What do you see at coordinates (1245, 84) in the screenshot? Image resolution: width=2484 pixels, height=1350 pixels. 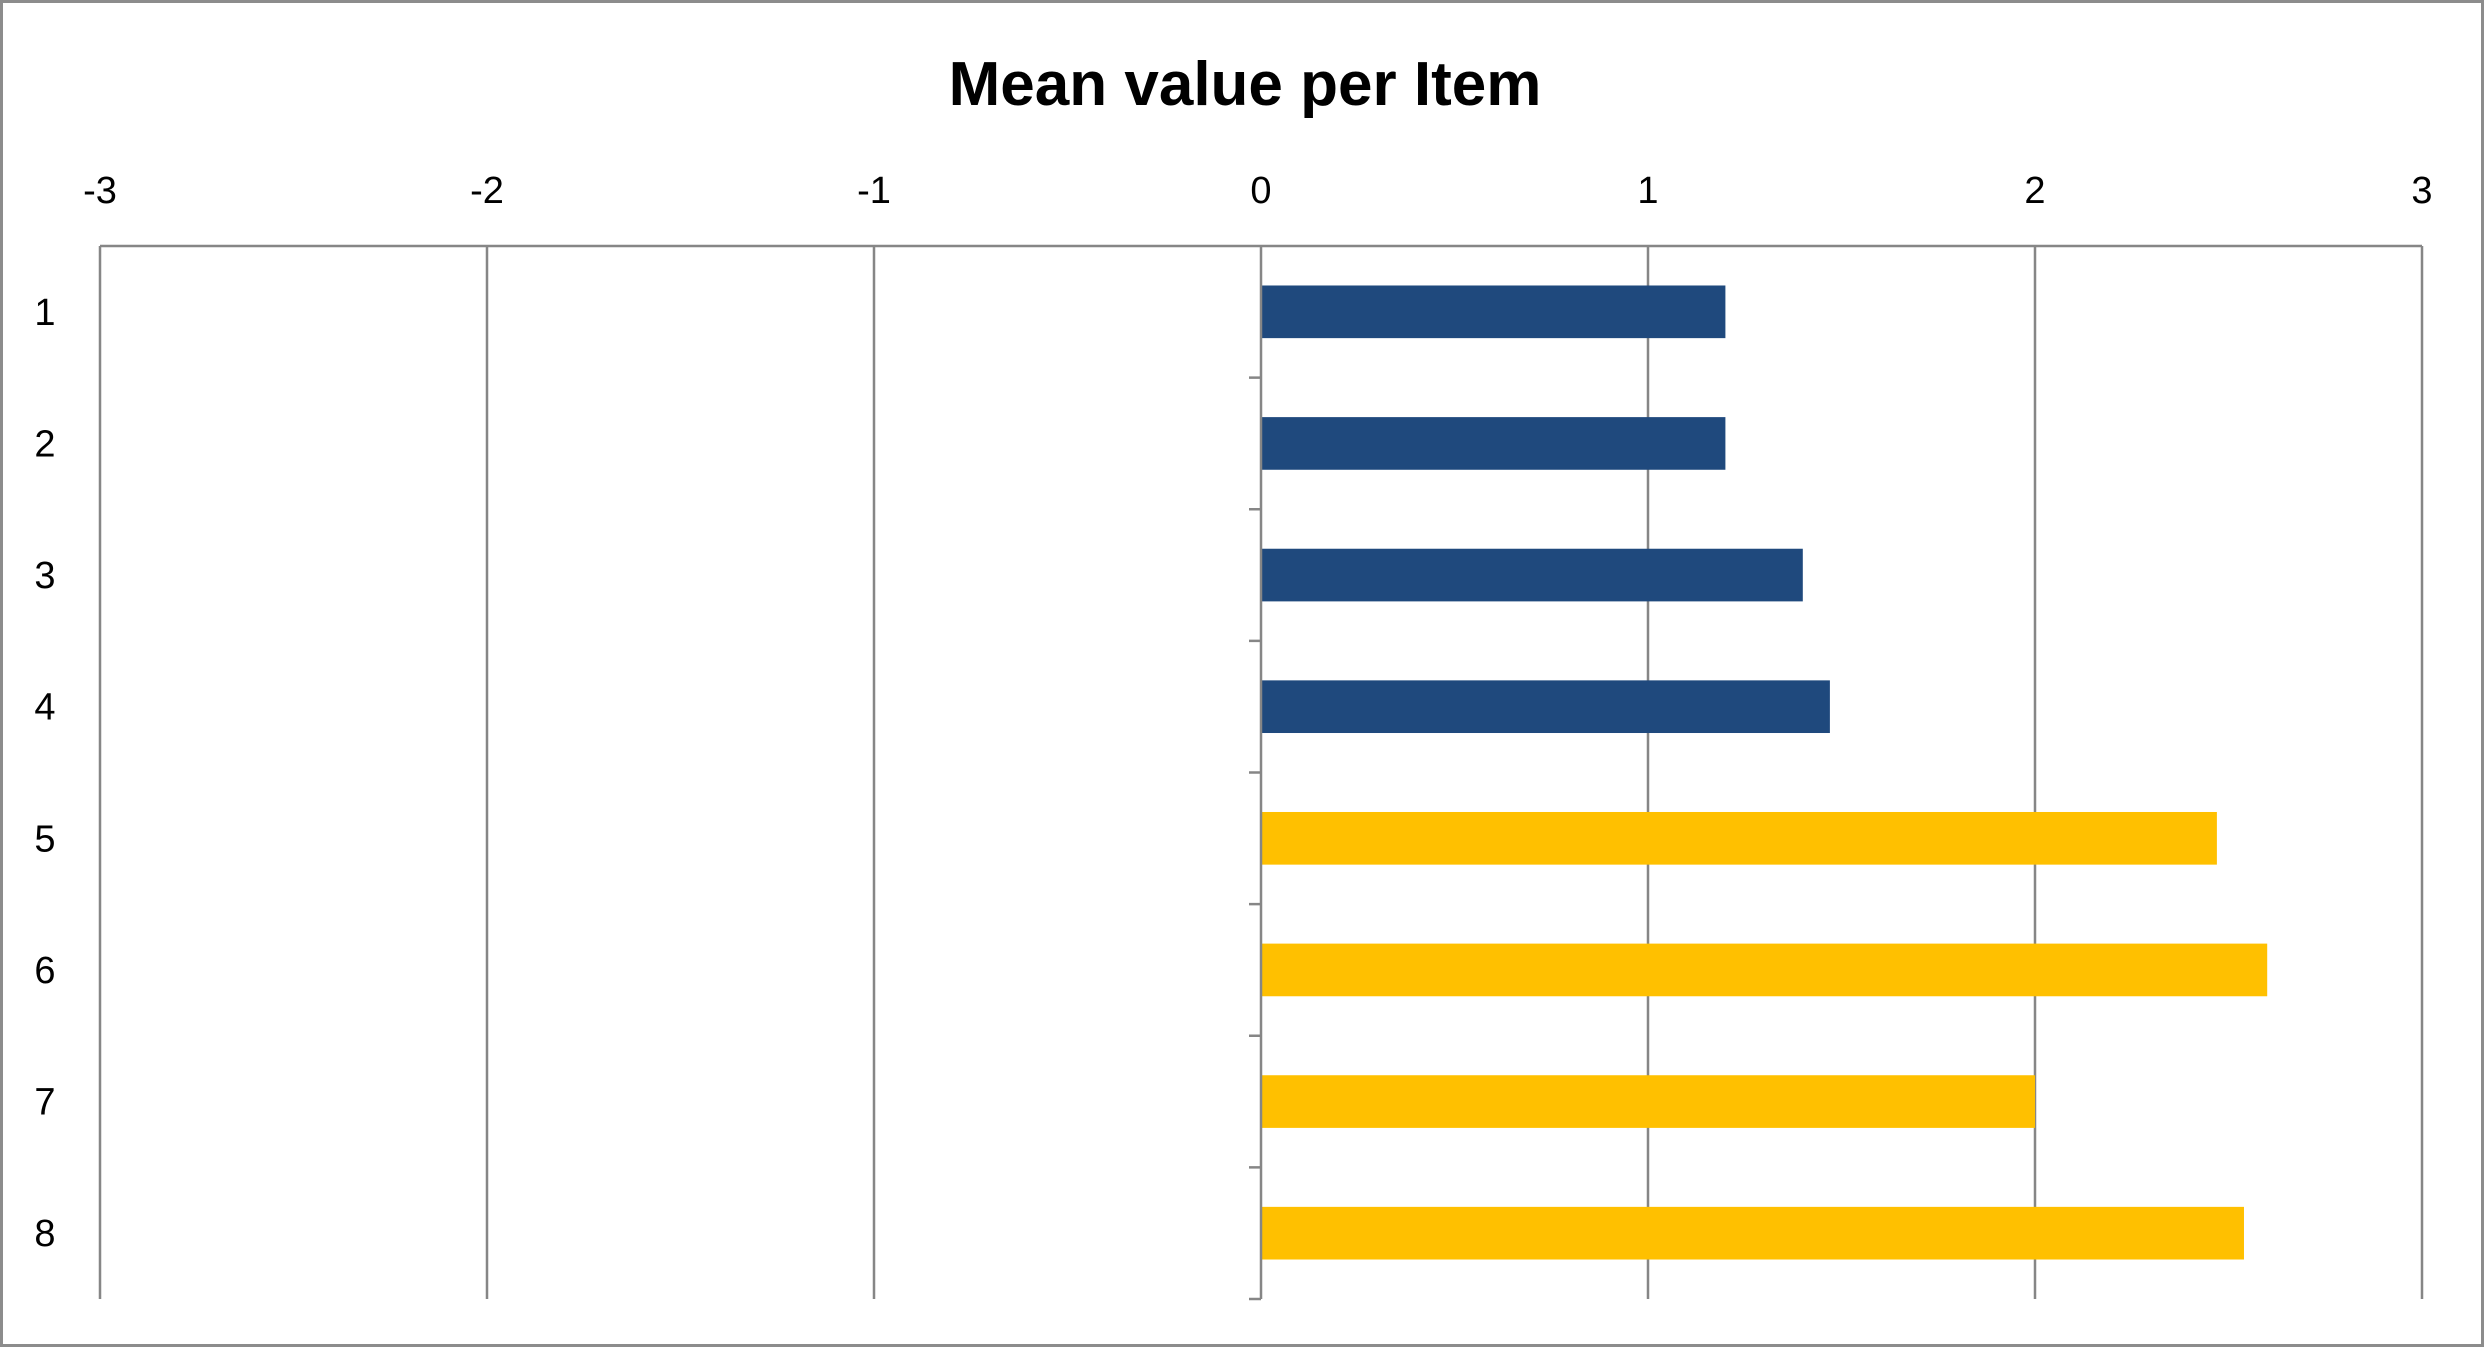 I see `chart-title: Mean value per Item` at bounding box center [1245, 84].